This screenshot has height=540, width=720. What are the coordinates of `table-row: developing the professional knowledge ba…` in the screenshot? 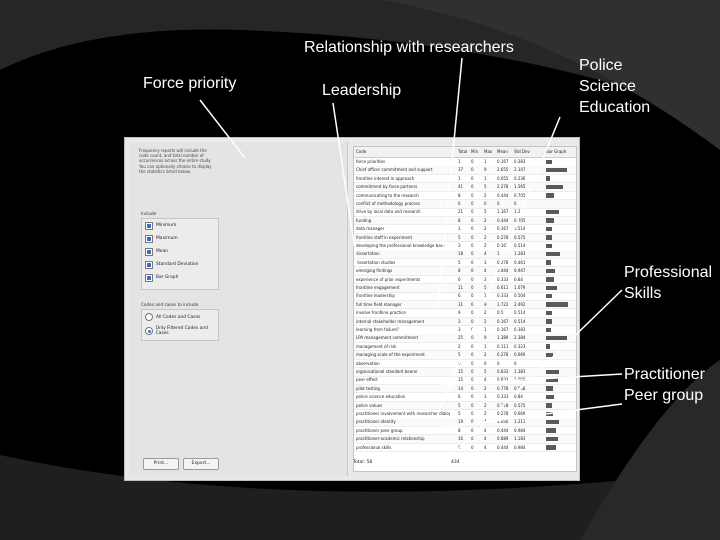 It's located at (465, 246).